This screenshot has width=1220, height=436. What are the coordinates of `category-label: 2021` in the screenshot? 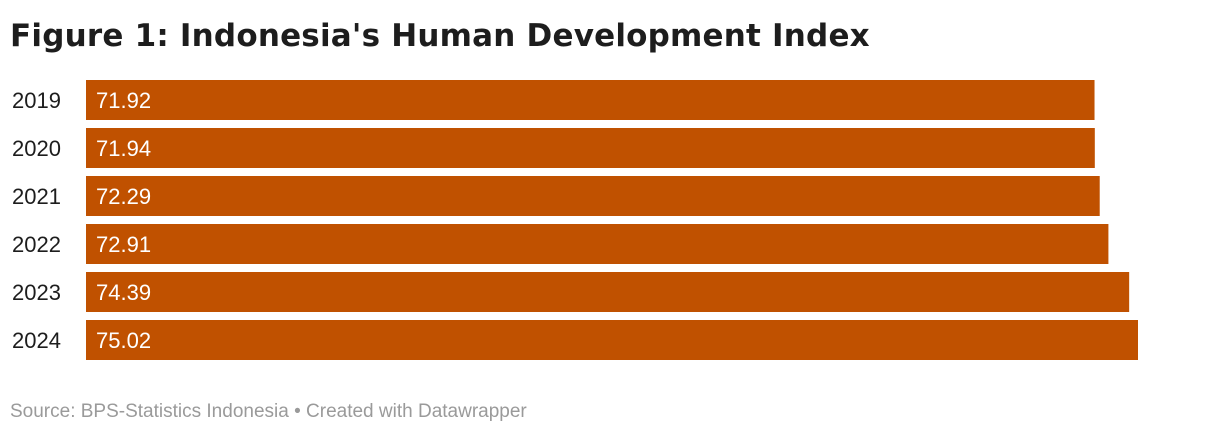 It's located at (36, 196).